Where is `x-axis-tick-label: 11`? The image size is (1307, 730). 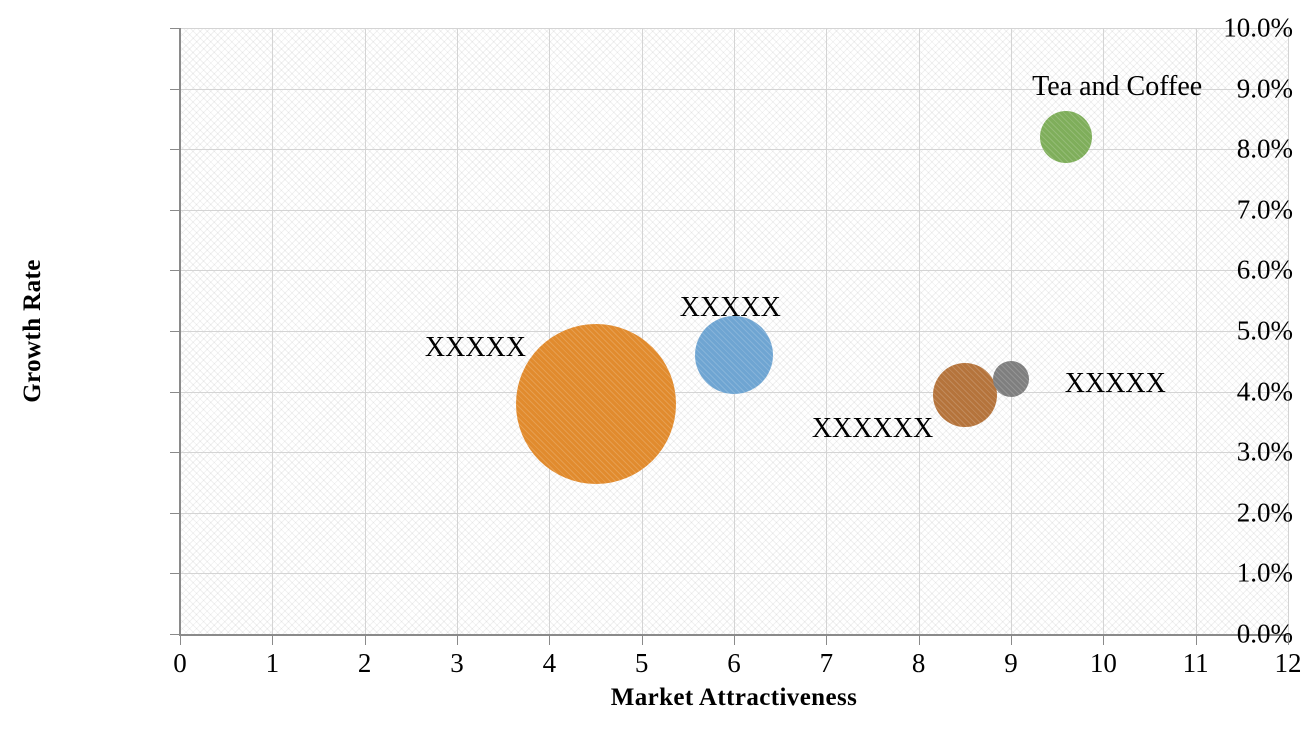 x-axis-tick-label: 11 is located at coordinates (1195, 663).